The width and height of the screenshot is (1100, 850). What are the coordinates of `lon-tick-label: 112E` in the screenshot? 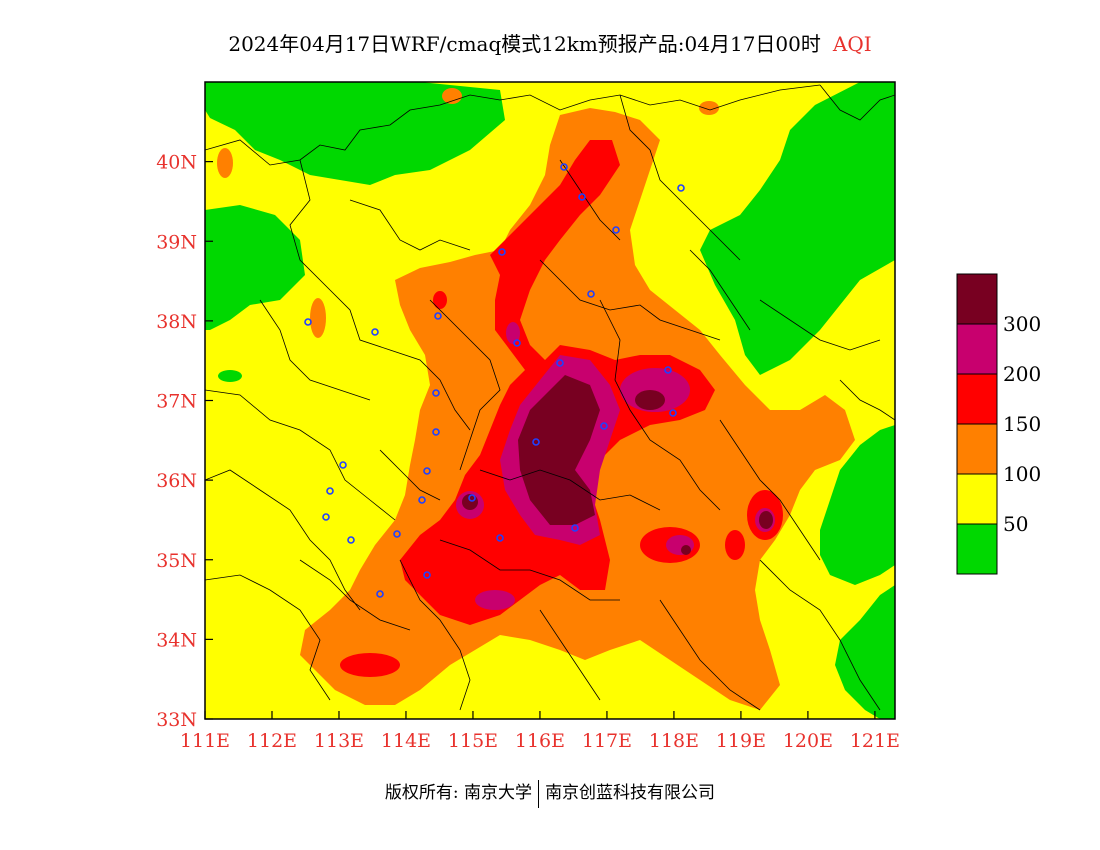 It's located at (272, 741).